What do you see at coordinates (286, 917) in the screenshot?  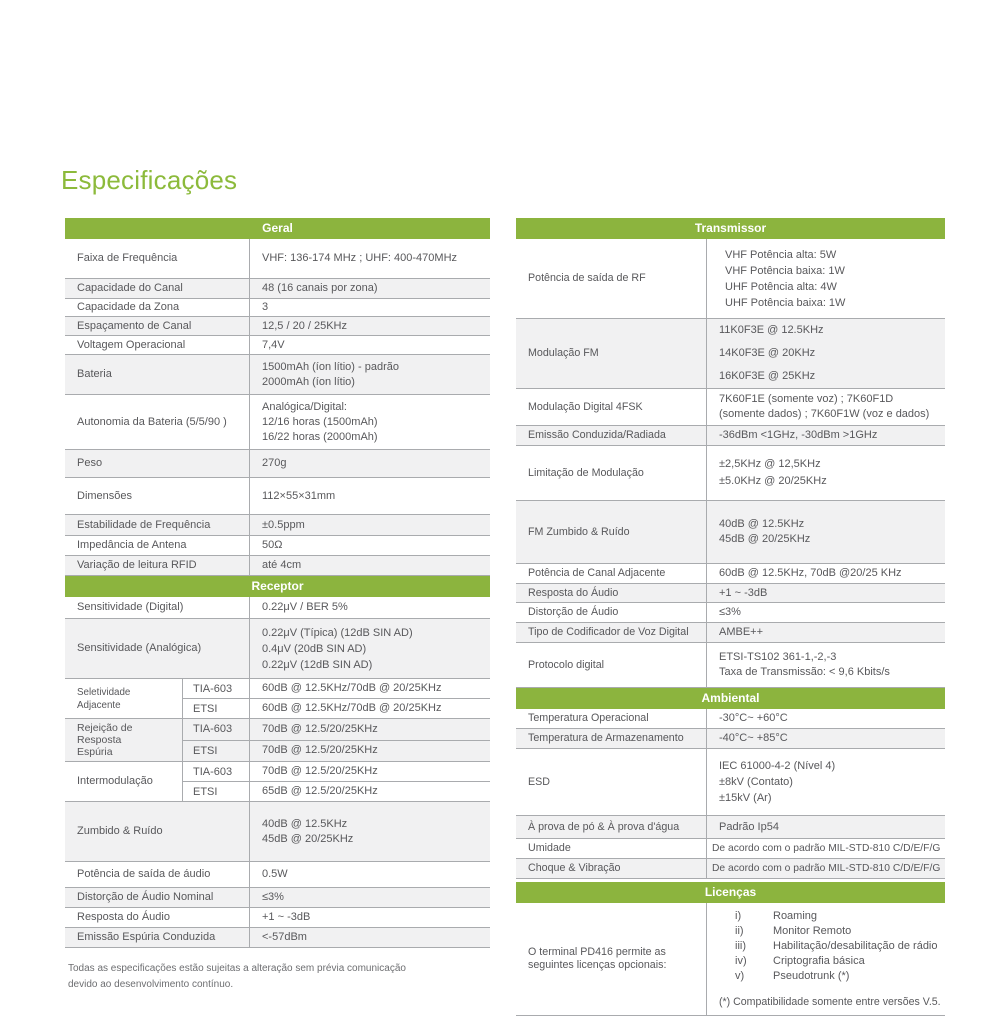 I see `value-line: +1 ~ -3dB` at bounding box center [286, 917].